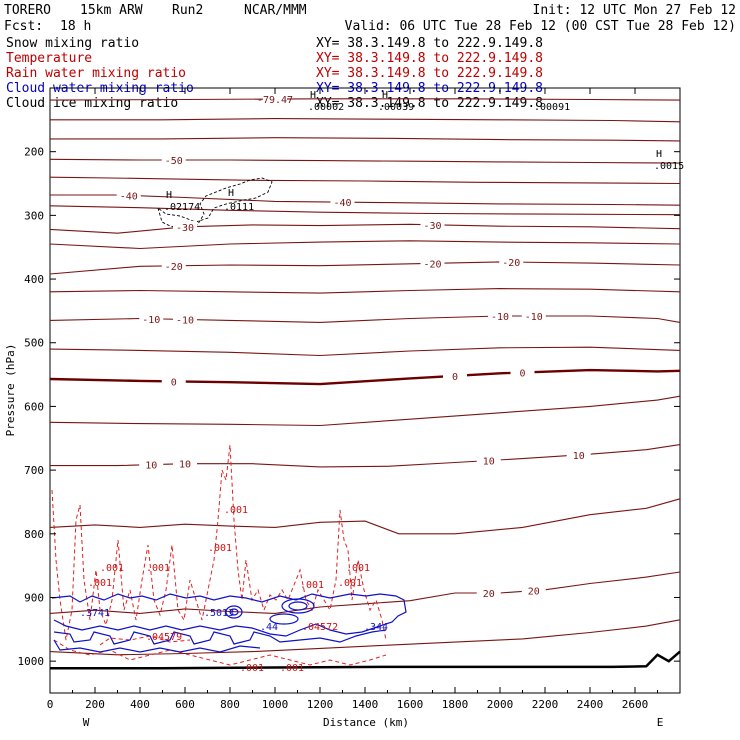  Describe the element at coordinates (50, 704) in the screenshot. I see `x-tick-label-0: 0` at that location.